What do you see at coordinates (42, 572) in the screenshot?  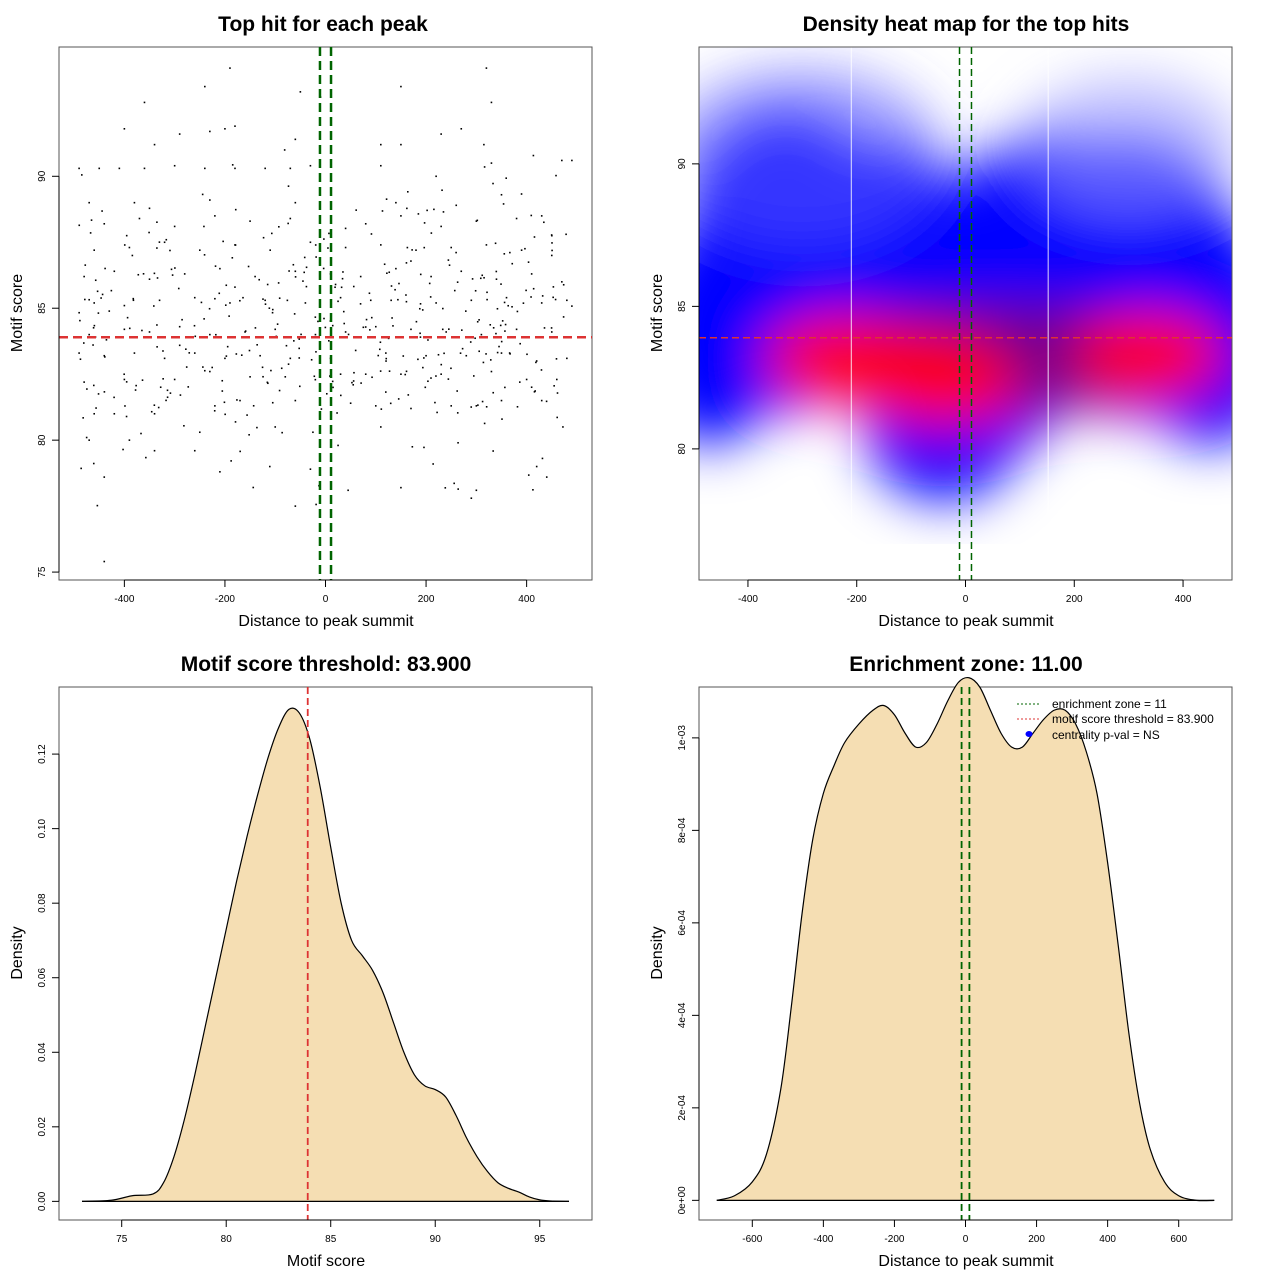 I see `y-tick-label: 75` at bounding box center [42, 572].